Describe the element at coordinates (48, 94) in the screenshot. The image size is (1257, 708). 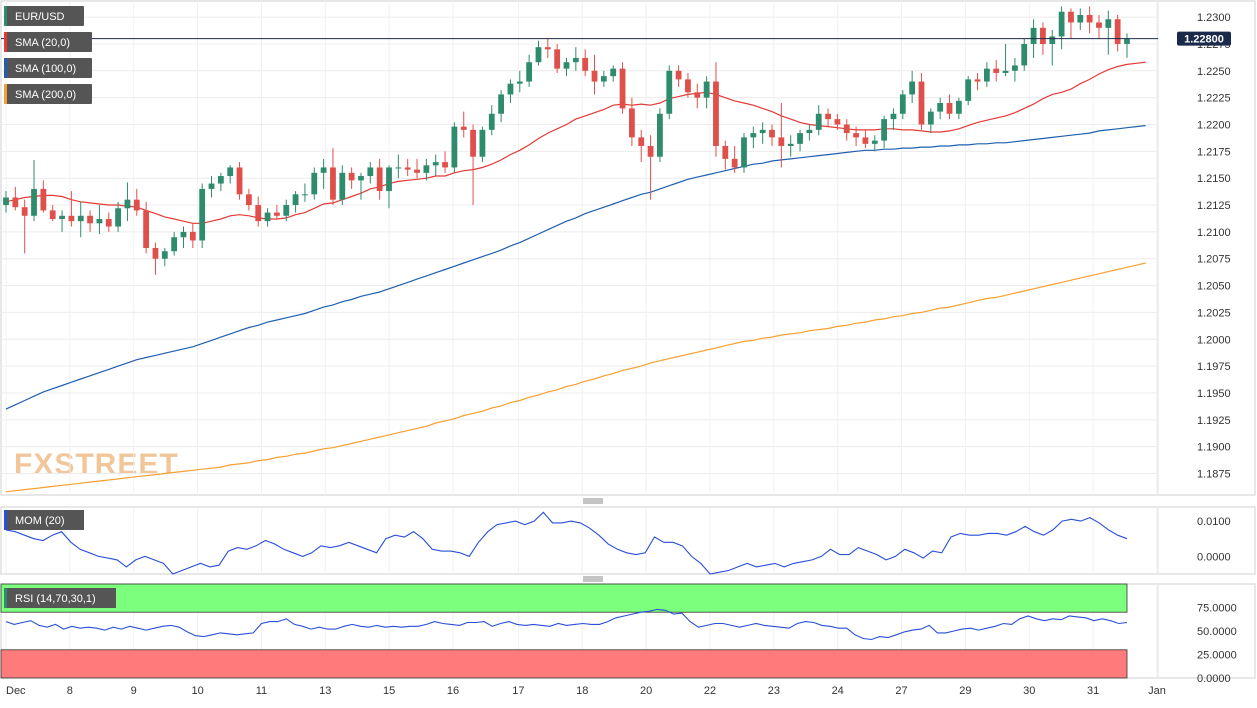
I see `legend-item-sma-200-0-: SMA (200,0)` at that location.